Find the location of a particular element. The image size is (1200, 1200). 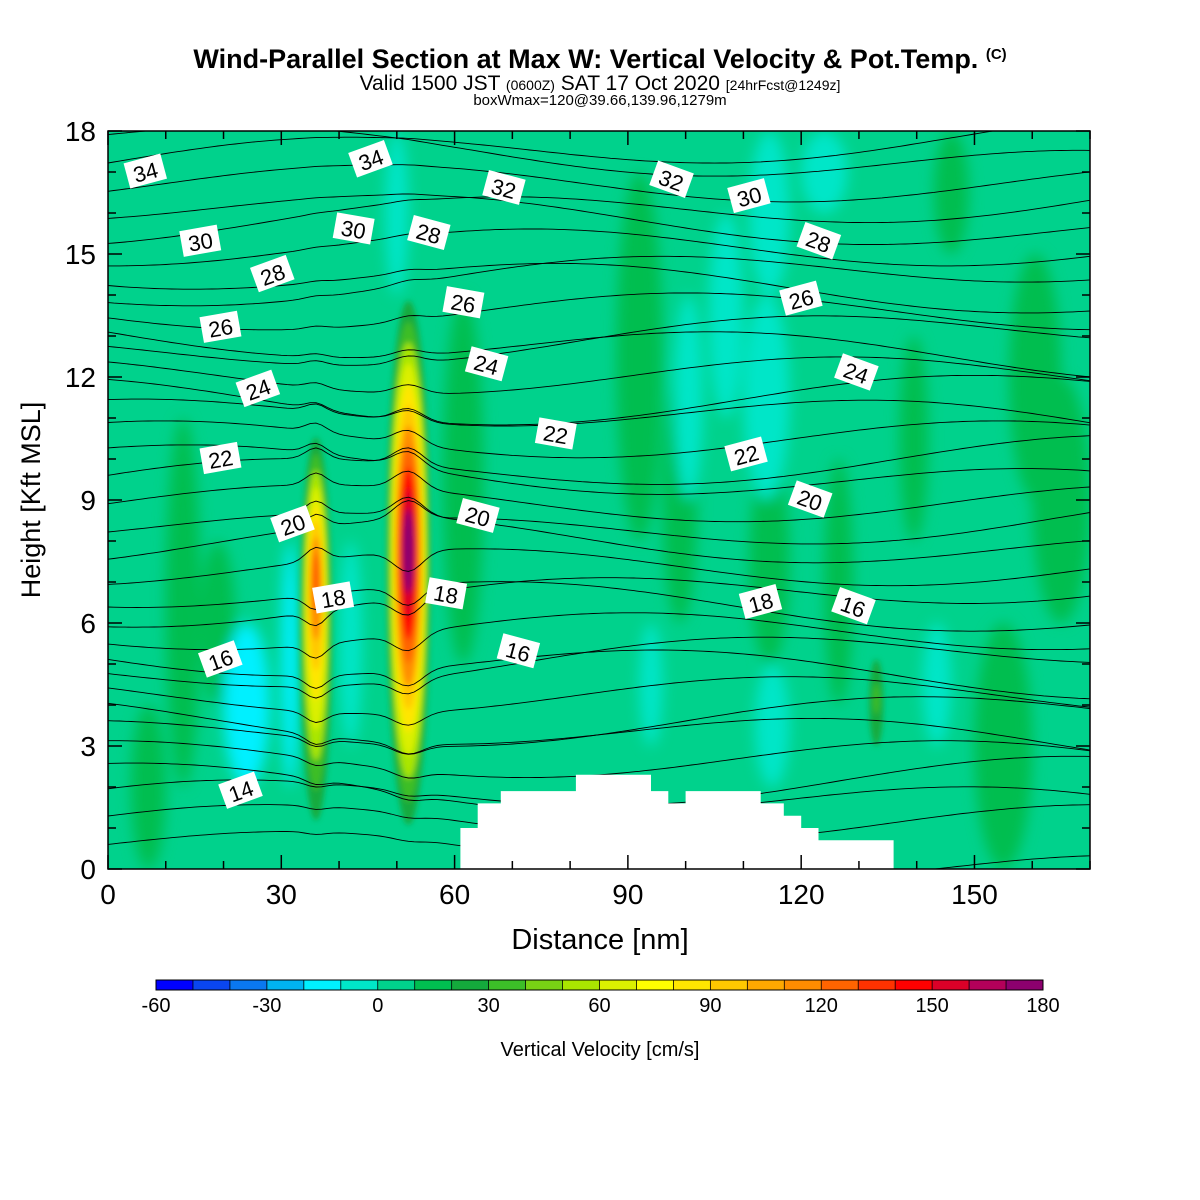

y-tick-label: 18 is located at coordinates (80, 131).